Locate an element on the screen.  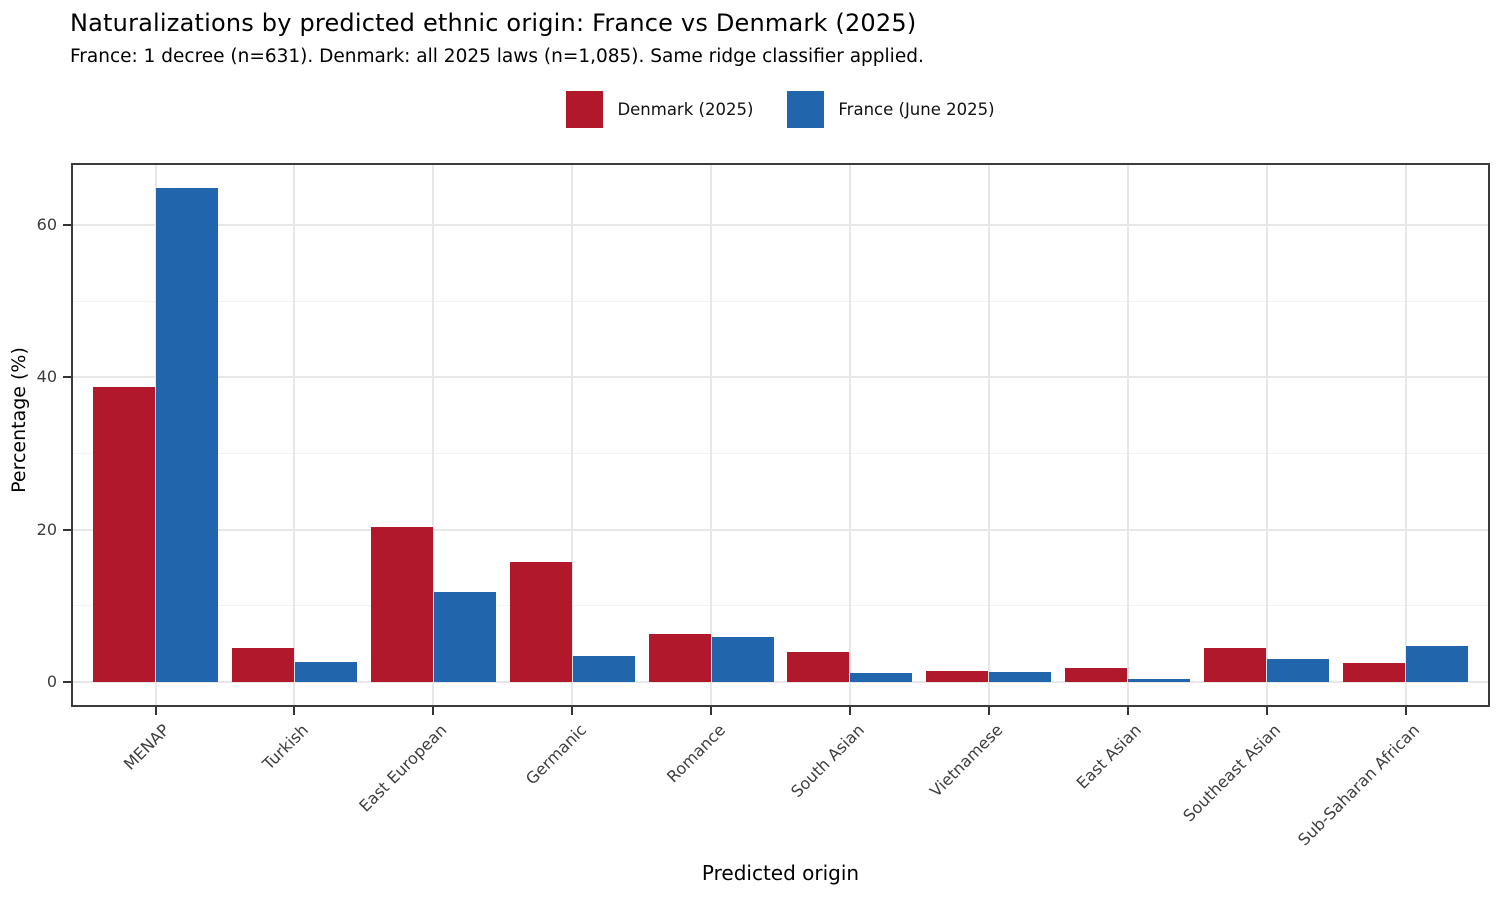
y-tick-label-0: 0 is located at coordinates (51, 681).